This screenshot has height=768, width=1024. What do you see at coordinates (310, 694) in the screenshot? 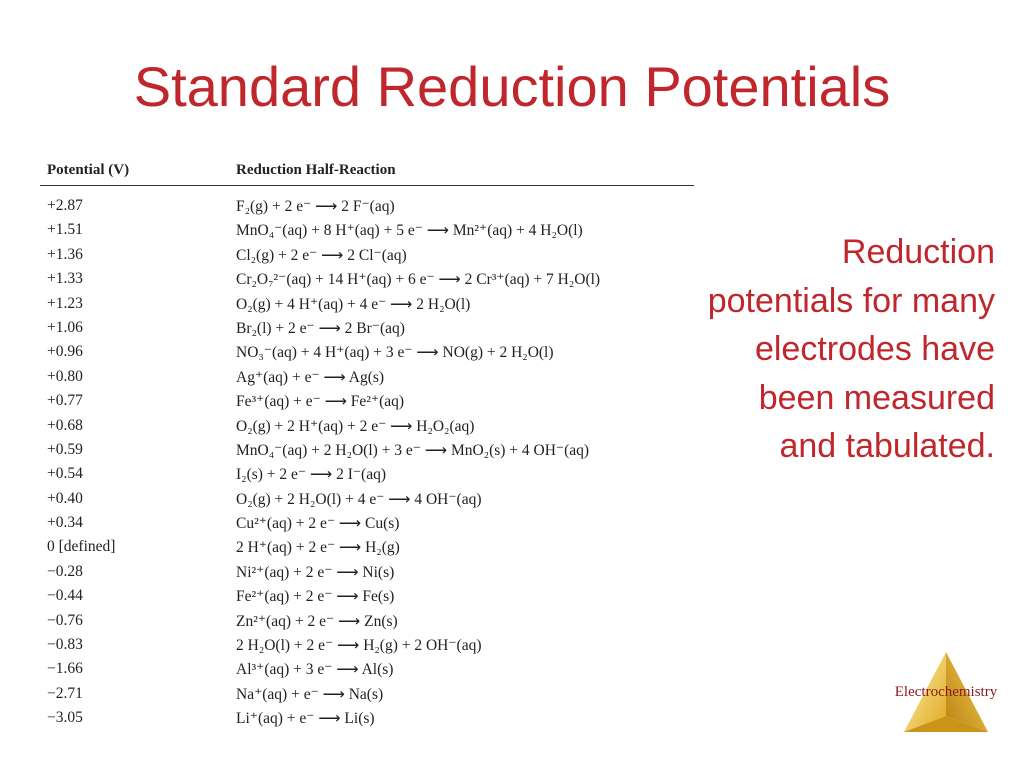
I see `half-reaction: Na⁺(aq) + e⁻ ⟶ Na(s)` at bounding box center [310, 694].